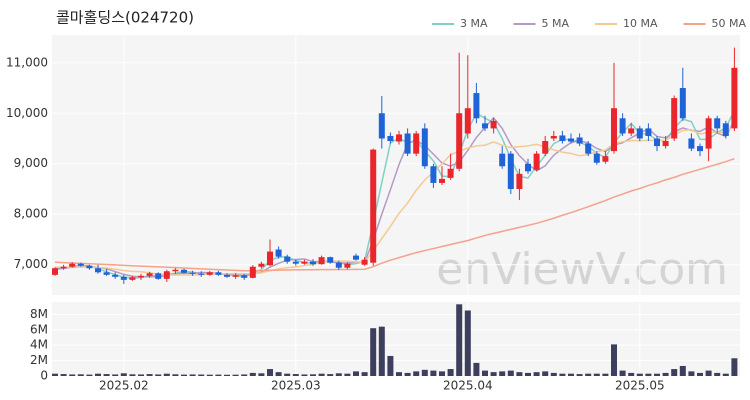 The image size is (750, 400). I want to click on chart-title: 콜마홀딩스(024720), so click(125, 18).